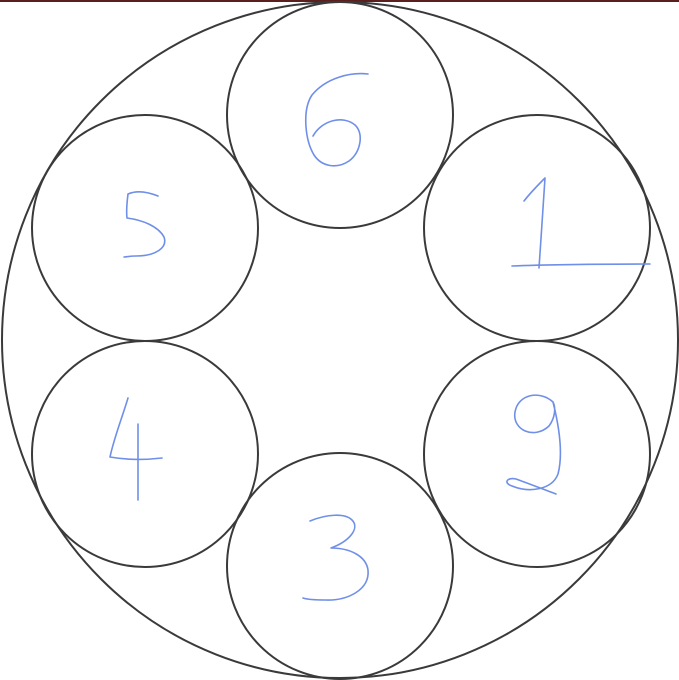 The height and width of the screenshot is (680, 679). I want to click on circle-label-bottom: 3, so click(340, 567).